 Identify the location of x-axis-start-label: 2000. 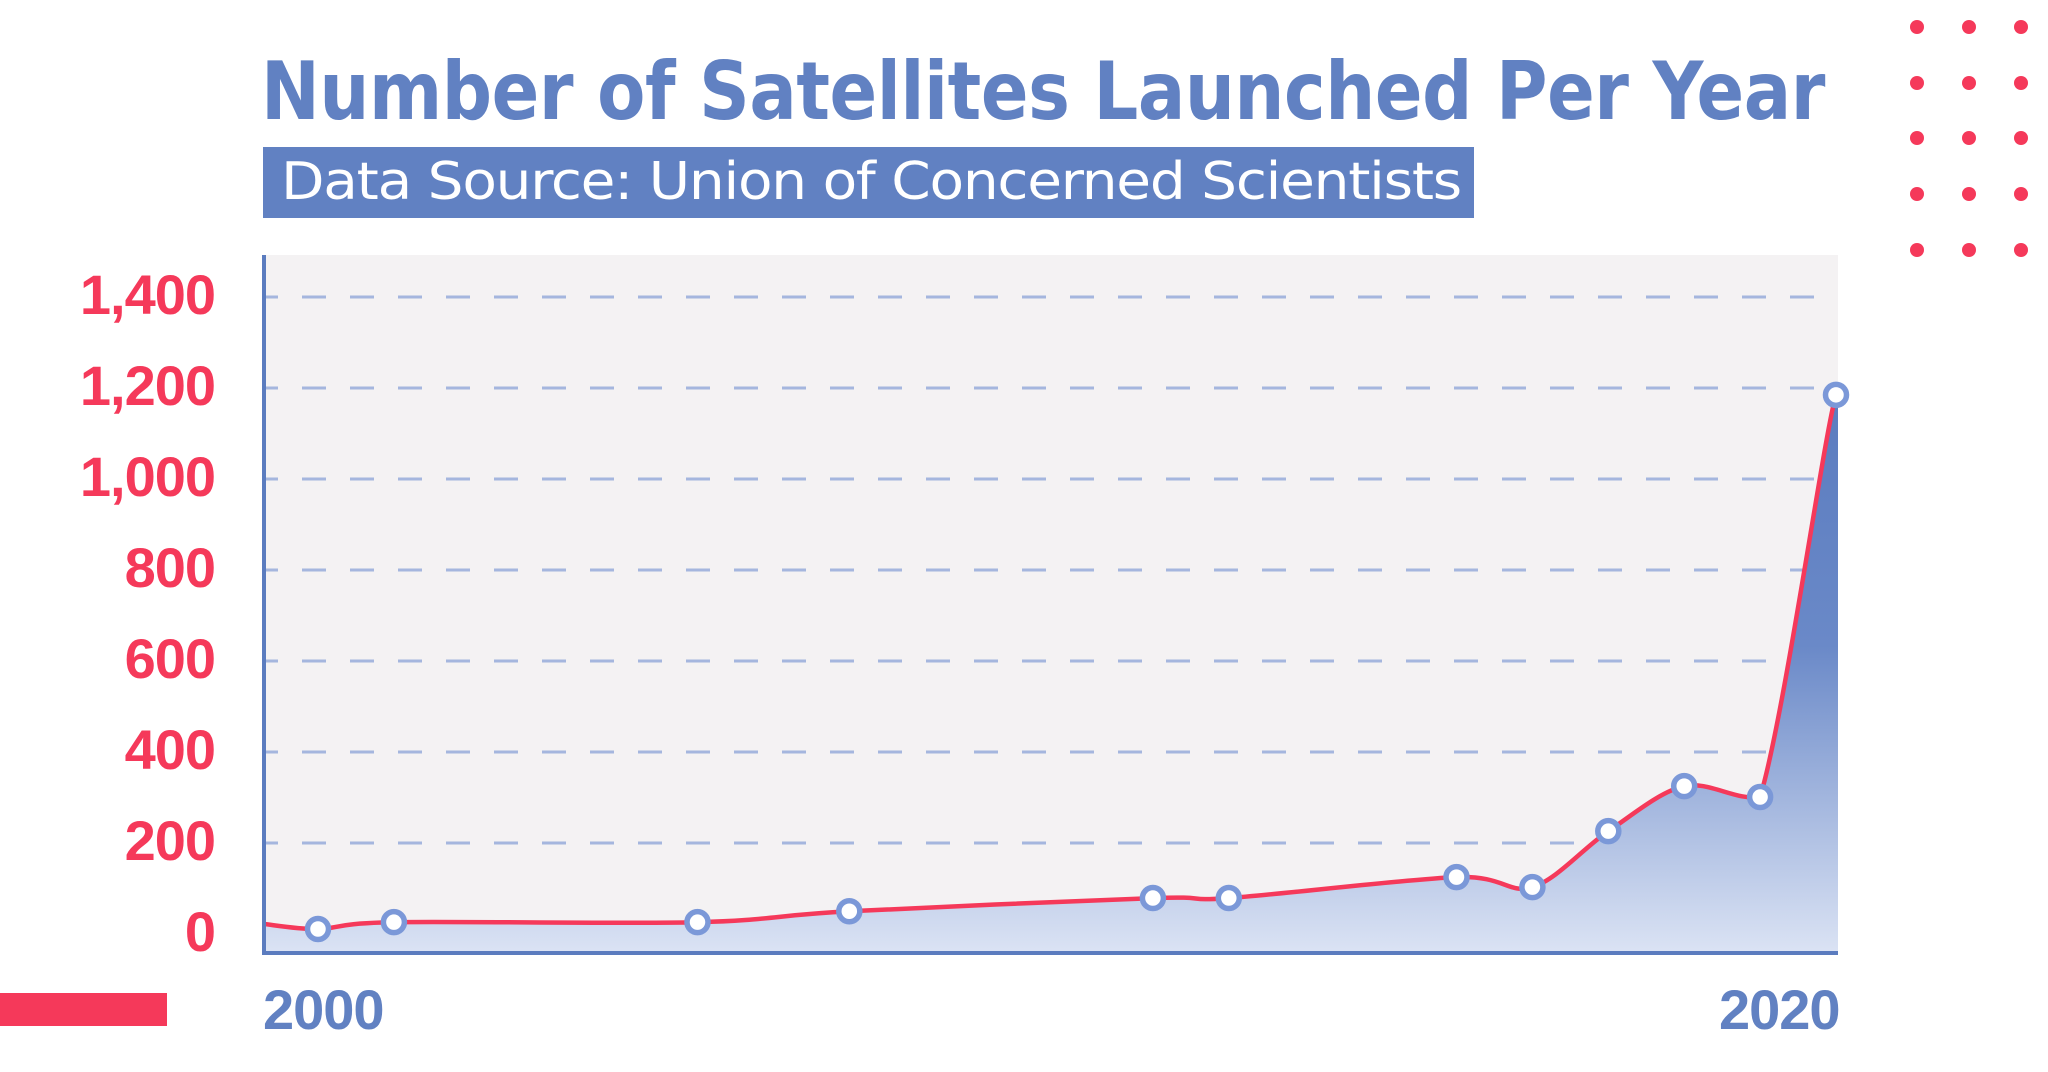
(324, 1009).